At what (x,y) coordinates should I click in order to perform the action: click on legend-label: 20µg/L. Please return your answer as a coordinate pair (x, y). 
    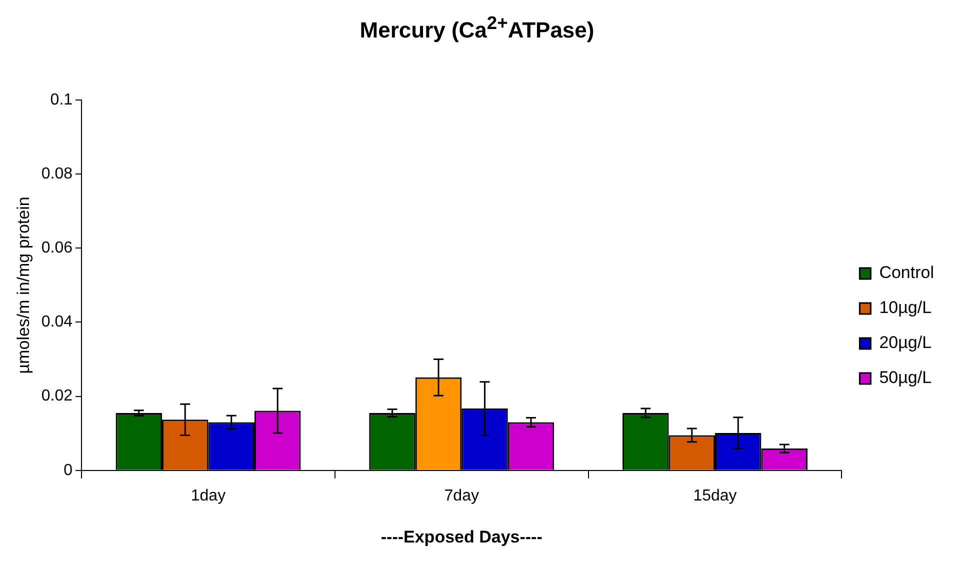
    Looking at the image, I should click on (905, 342).